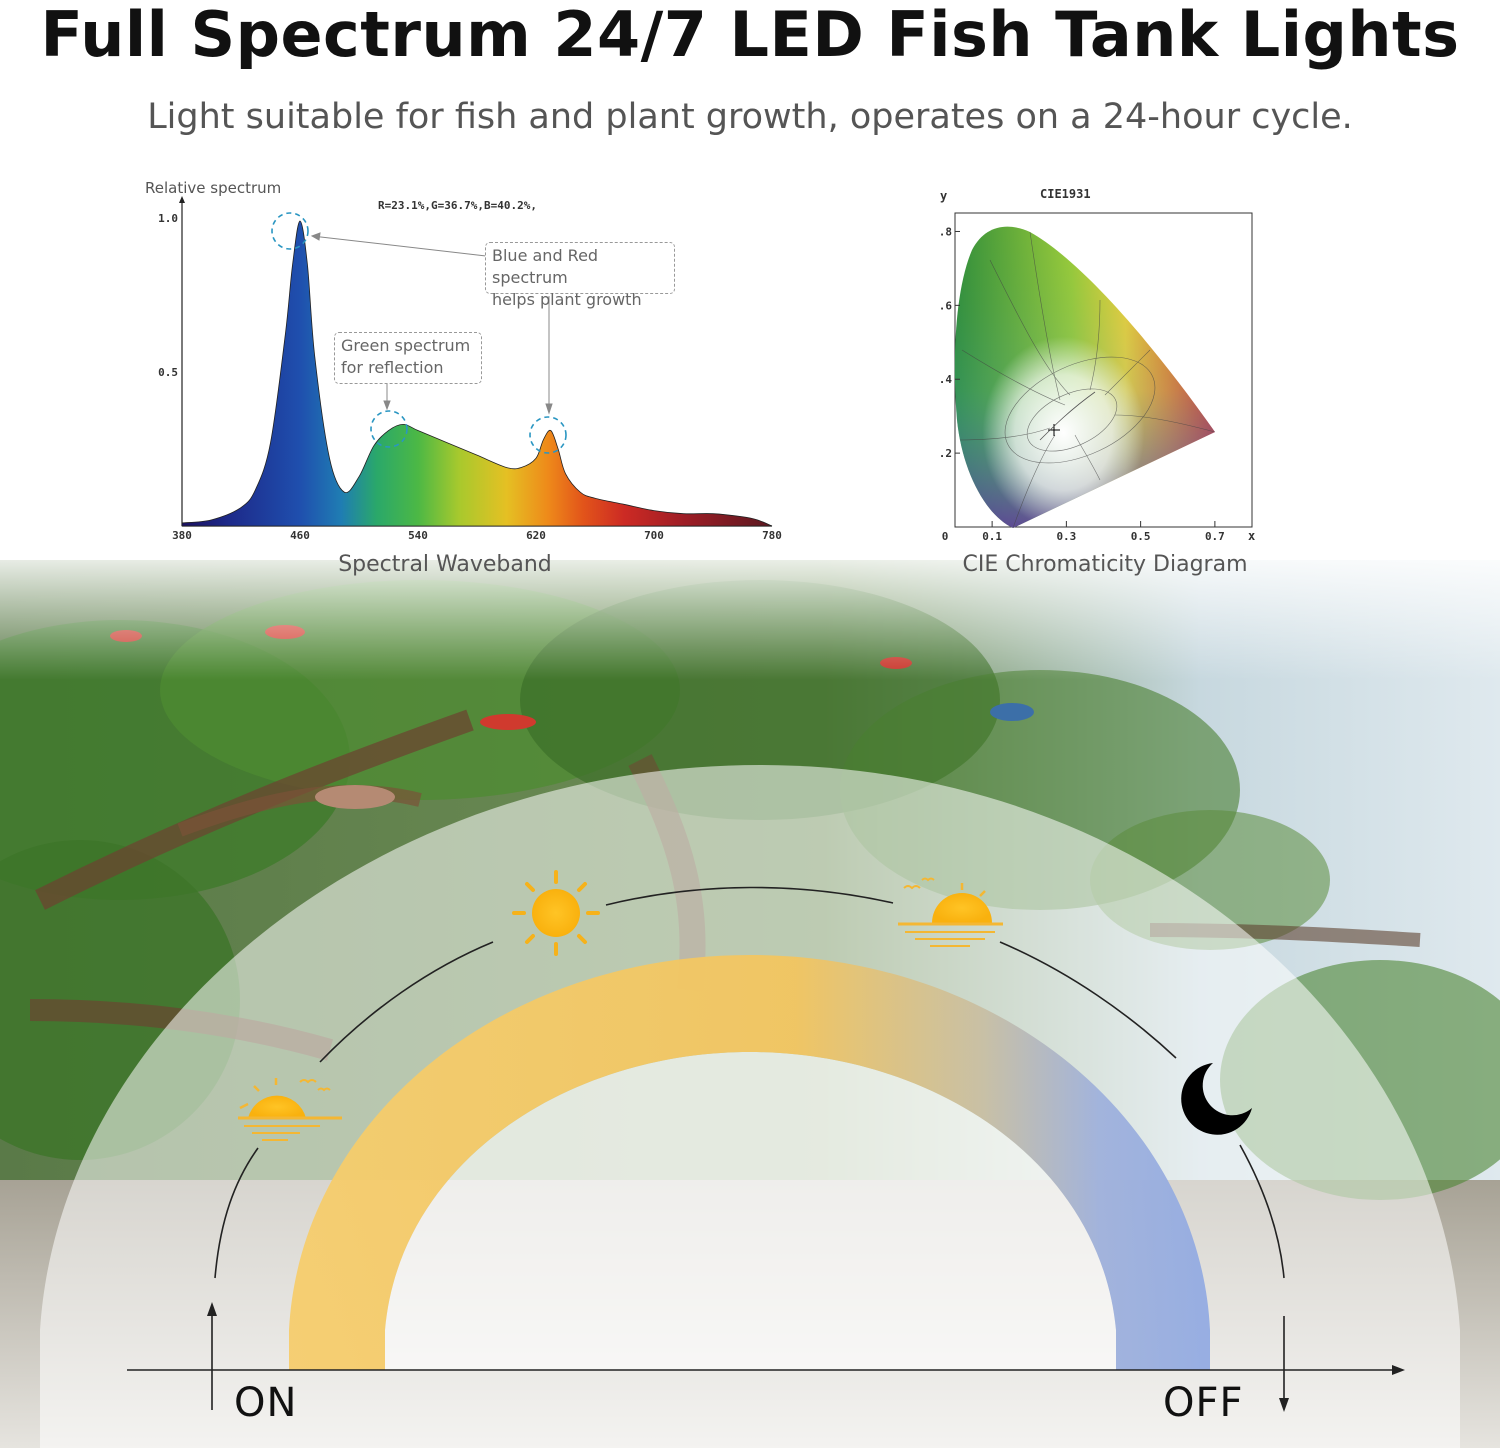 This screenshot has width=1500, height=1448. What do you see at coordinates (536, 535) in the screenshot?
I see `spectrum-x-tick: 620` at bounding box center [536, 535].